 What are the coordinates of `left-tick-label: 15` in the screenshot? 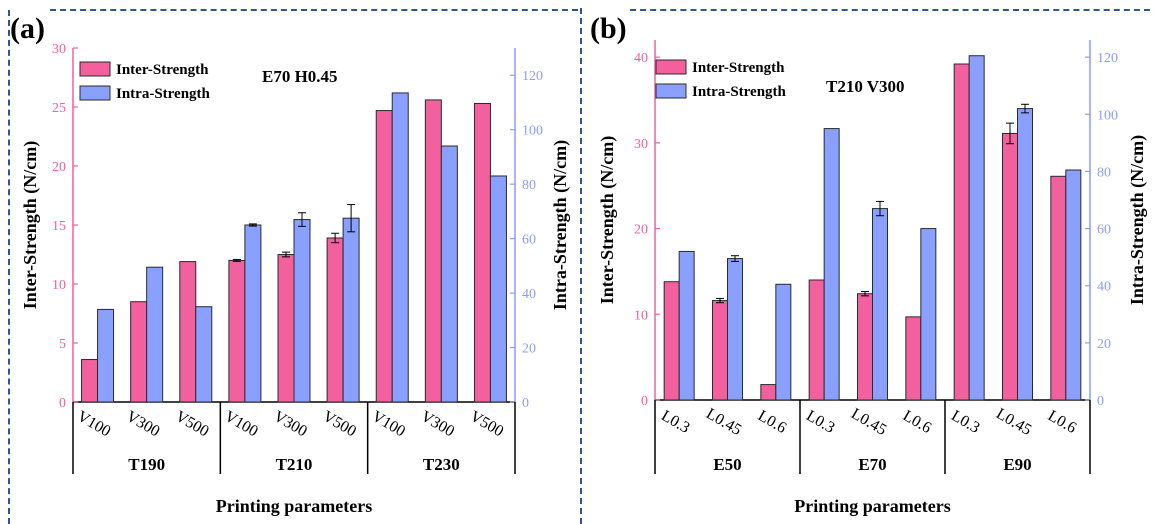 It's located at (59, 226).